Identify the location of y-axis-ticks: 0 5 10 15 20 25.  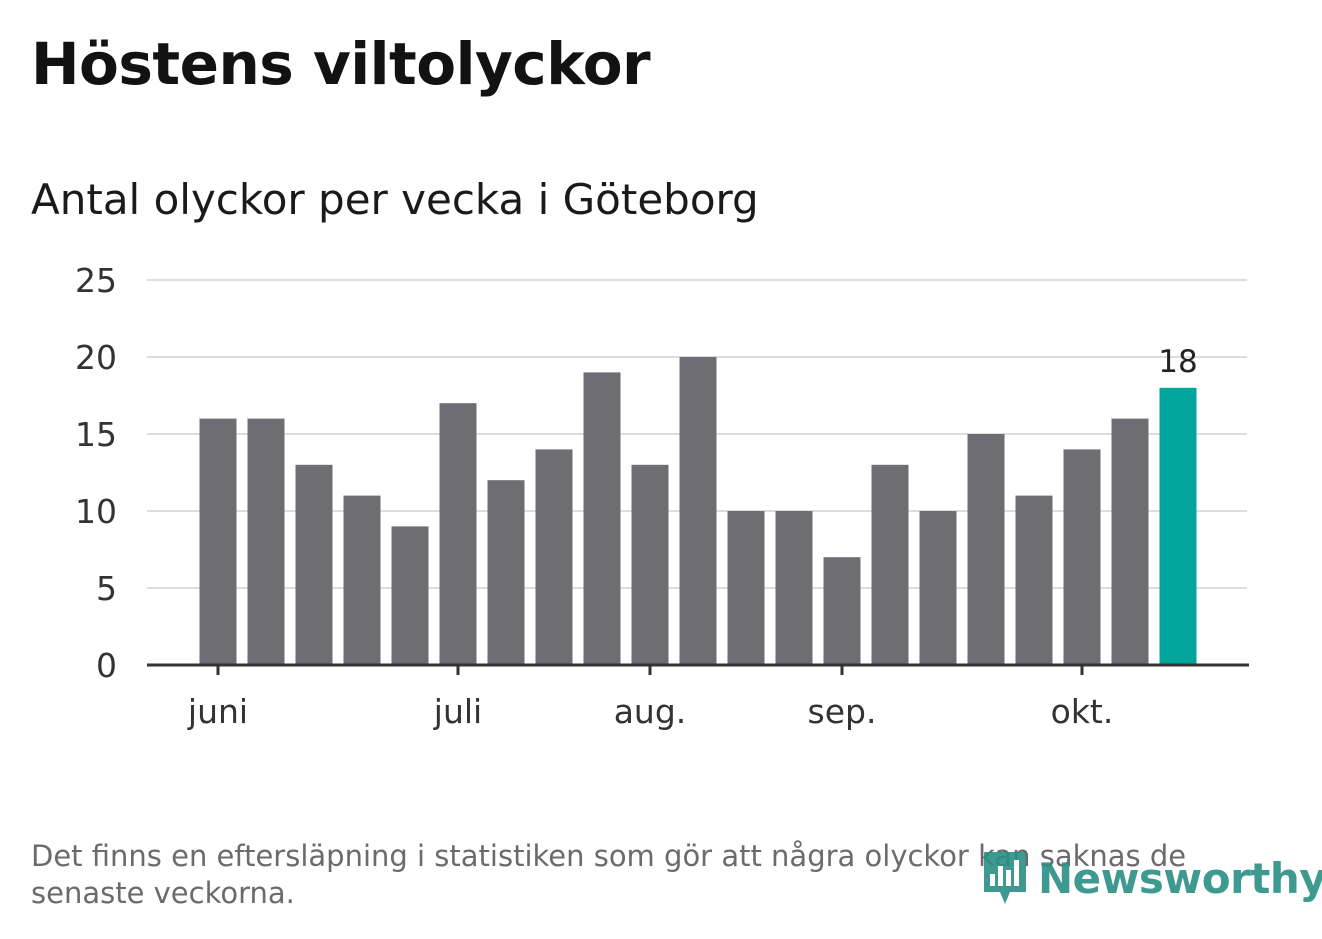
(96, 473).